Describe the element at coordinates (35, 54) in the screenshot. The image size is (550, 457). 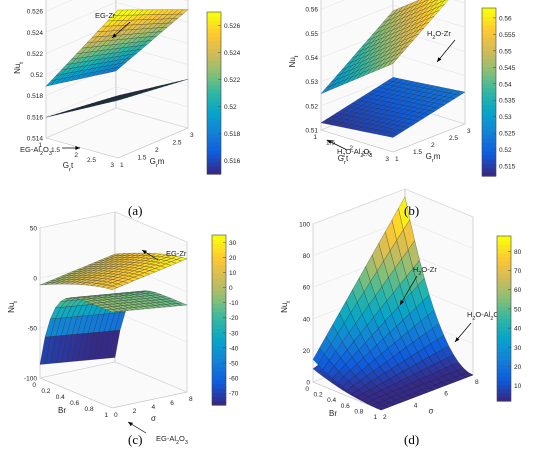
I see `z-tick-label: 0.522` at that location.